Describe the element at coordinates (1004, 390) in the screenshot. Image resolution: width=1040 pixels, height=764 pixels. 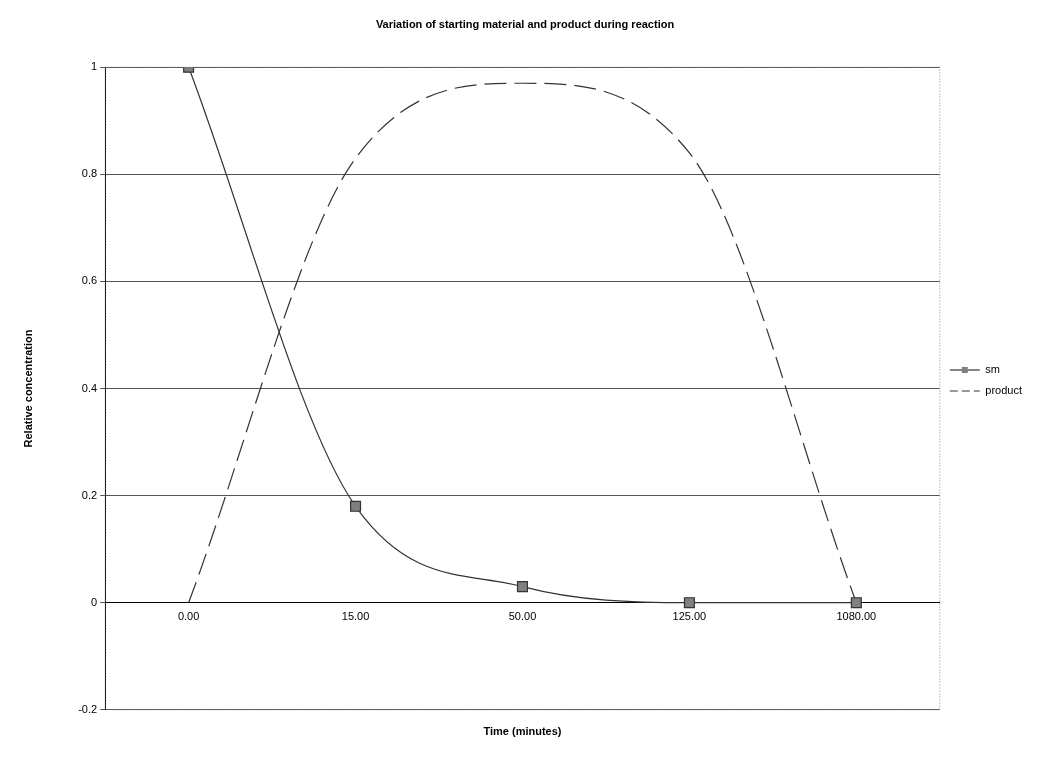
I see `legend-label: product` at that location.